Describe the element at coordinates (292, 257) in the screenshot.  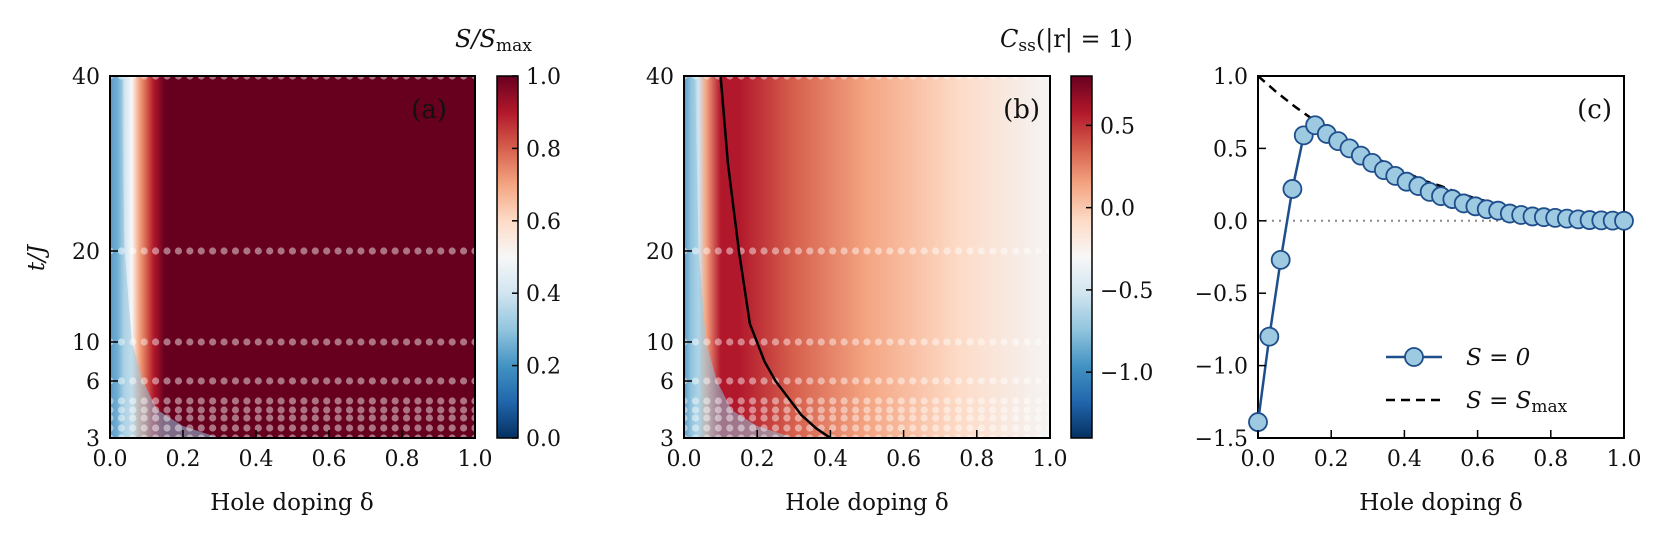
I see `panel-a-heatmap` at that location.